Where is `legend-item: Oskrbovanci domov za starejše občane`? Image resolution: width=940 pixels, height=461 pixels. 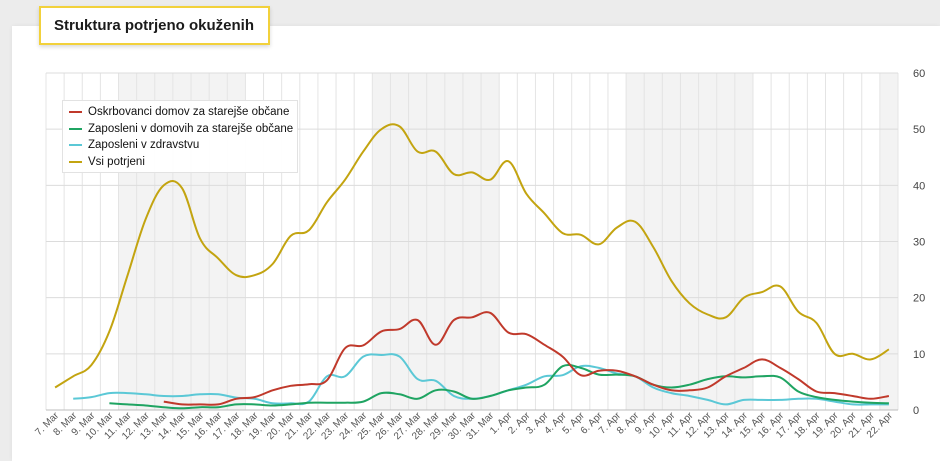 legend-item: Oskrbovanci domov za starejše občane is located at coordinates (183, 112).